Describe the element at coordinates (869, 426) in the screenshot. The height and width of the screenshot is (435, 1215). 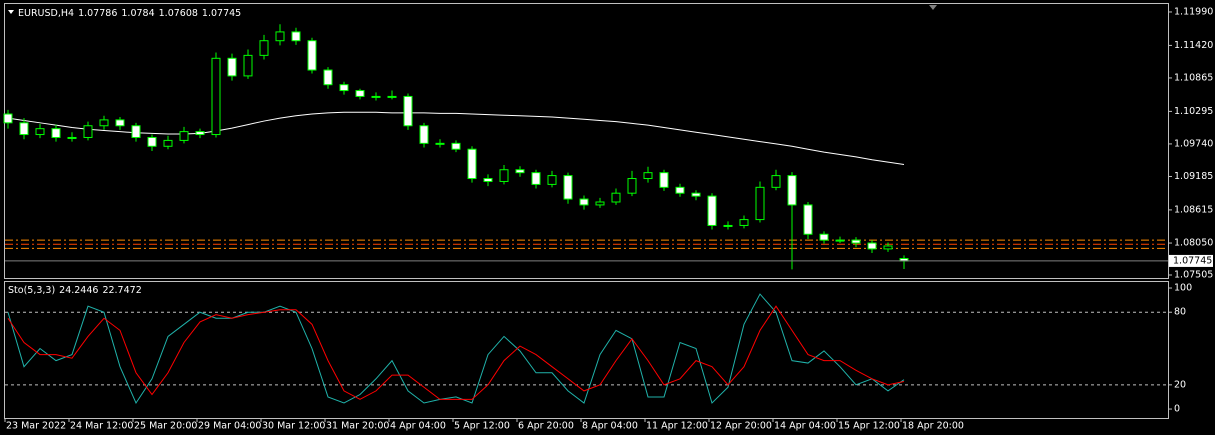
I see `x-tick-label: 15 Apr 12:00` at that location.